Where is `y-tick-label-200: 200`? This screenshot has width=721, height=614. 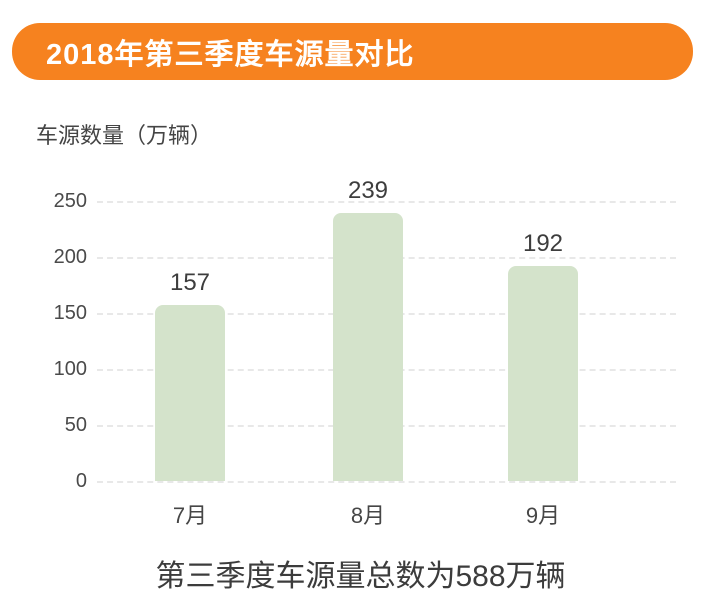
y-tick-label-200: 200 is located at coordinates (70, 257).